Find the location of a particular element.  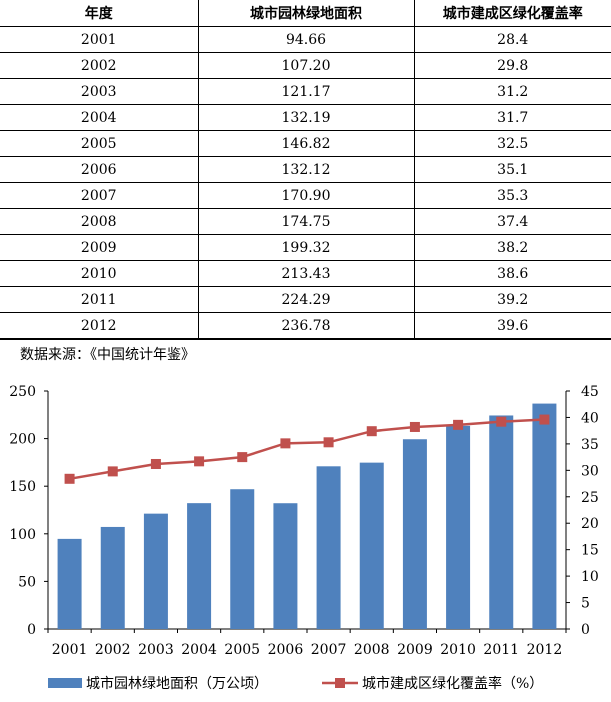

cell-year: 2007 is located at coordinates (99, 195).